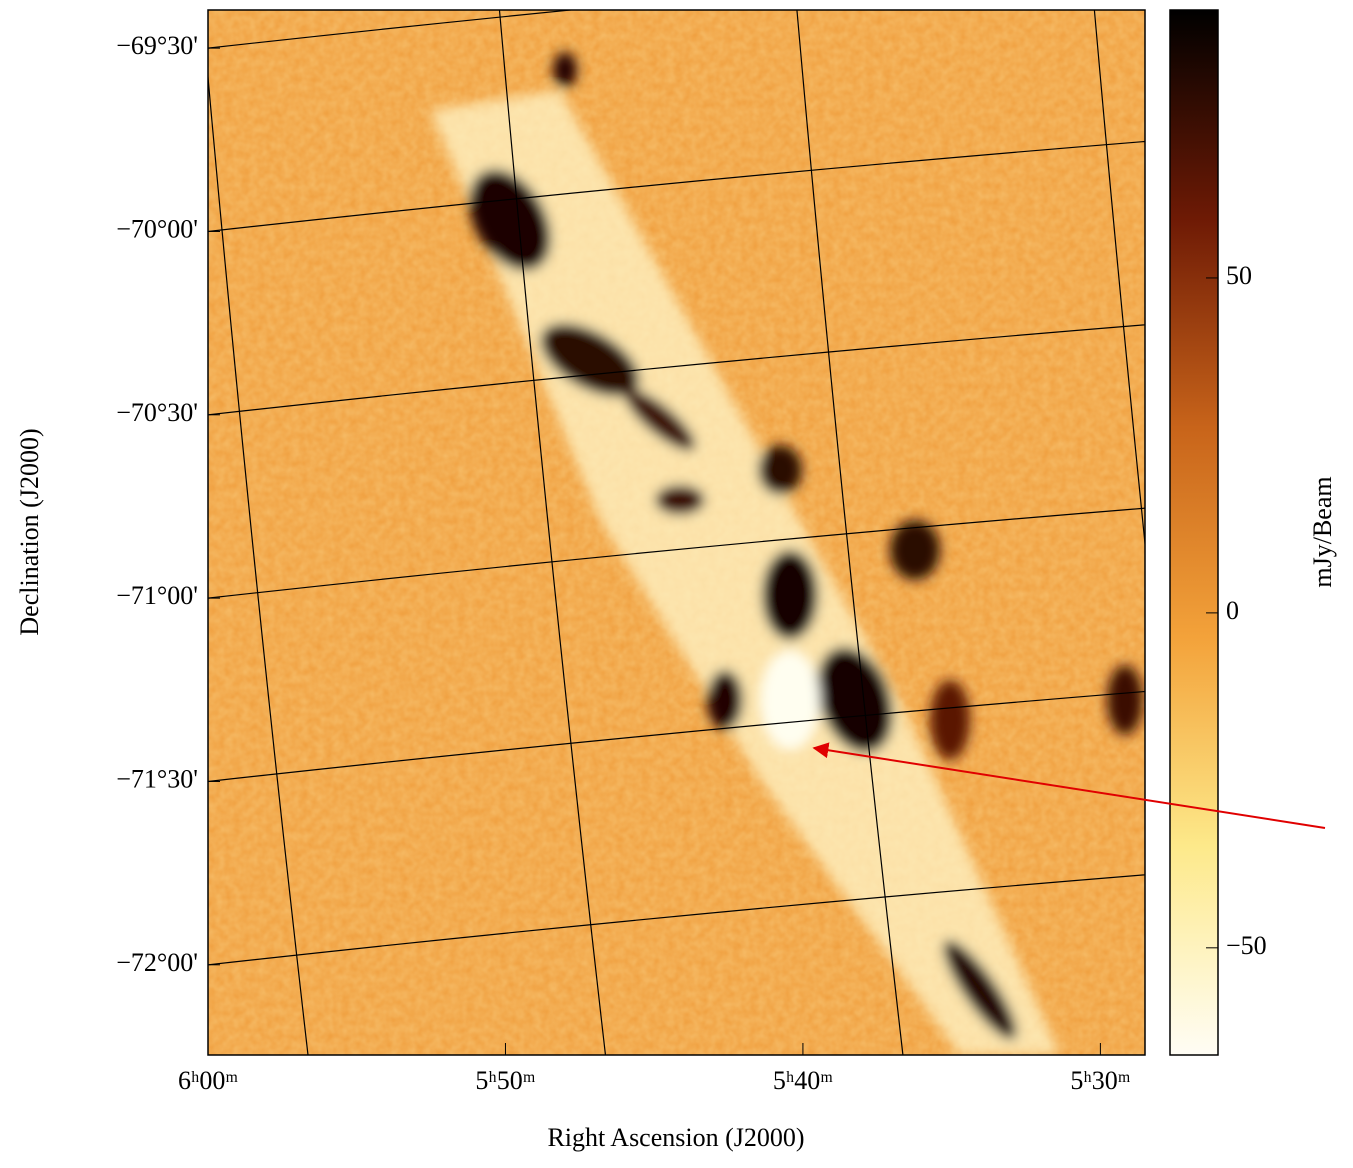  I want to click on y-tick-label: −69°30', so click(157, 45).